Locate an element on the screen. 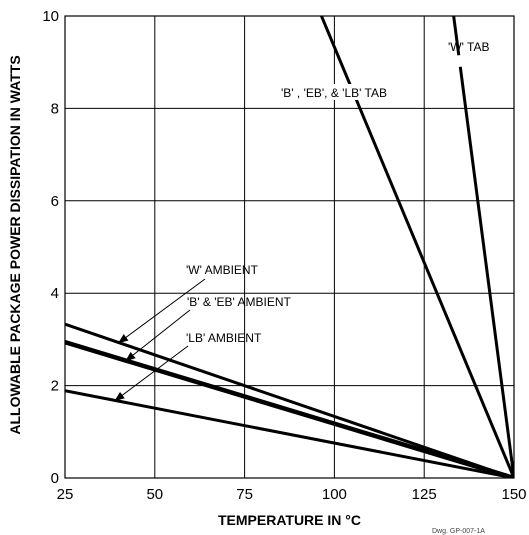 The image size is (529, 535). figure-code: Dwg. GP-007-1A is located at coordinates (458, 531).